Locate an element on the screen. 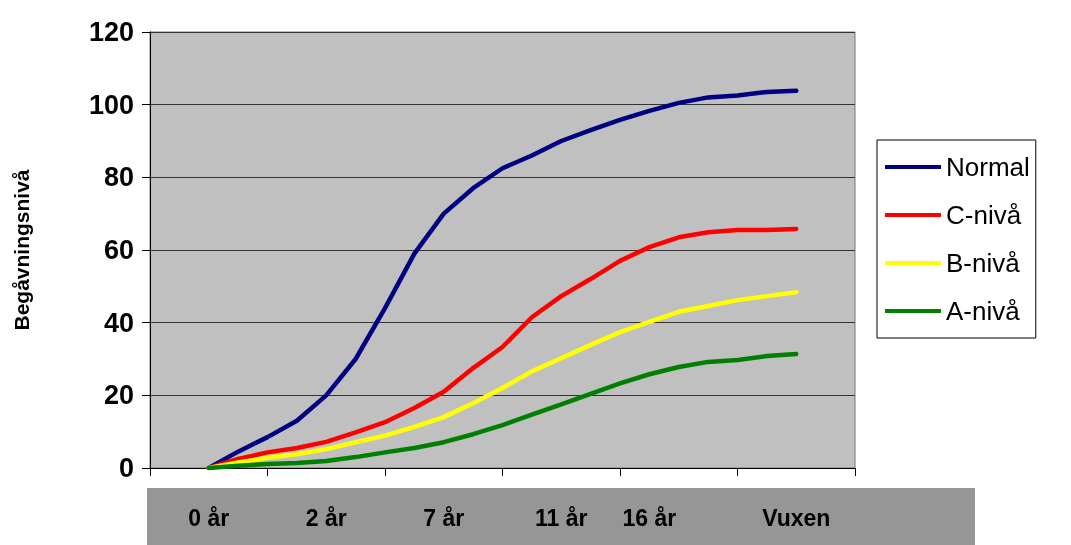  y-tick-label: 0 is located at coordinates (126, 468).